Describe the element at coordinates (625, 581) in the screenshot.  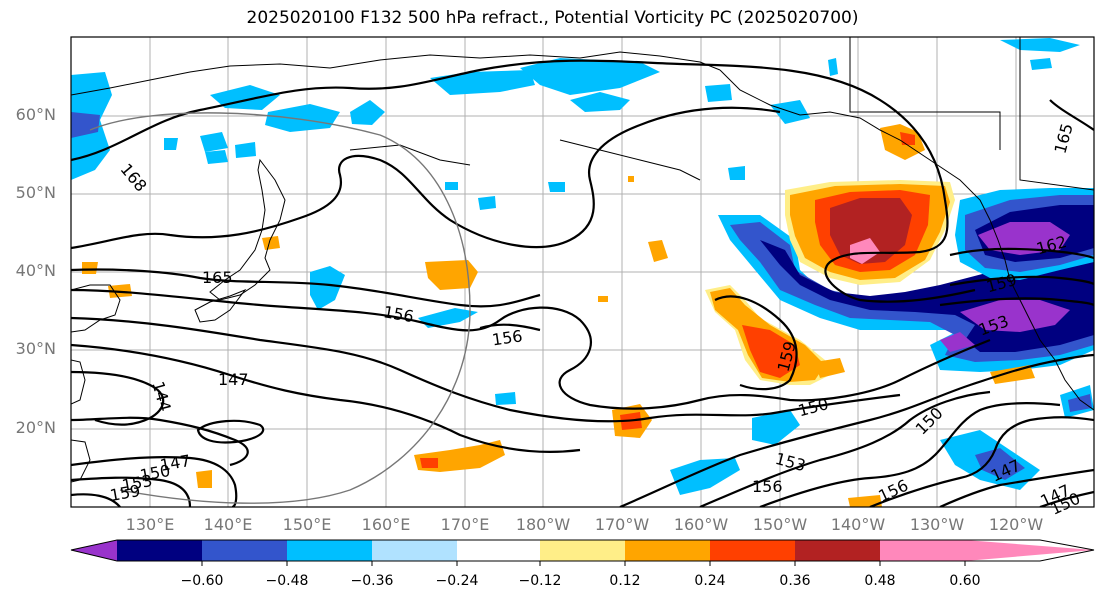
I see `colorbar-label: 0.12` at that location.